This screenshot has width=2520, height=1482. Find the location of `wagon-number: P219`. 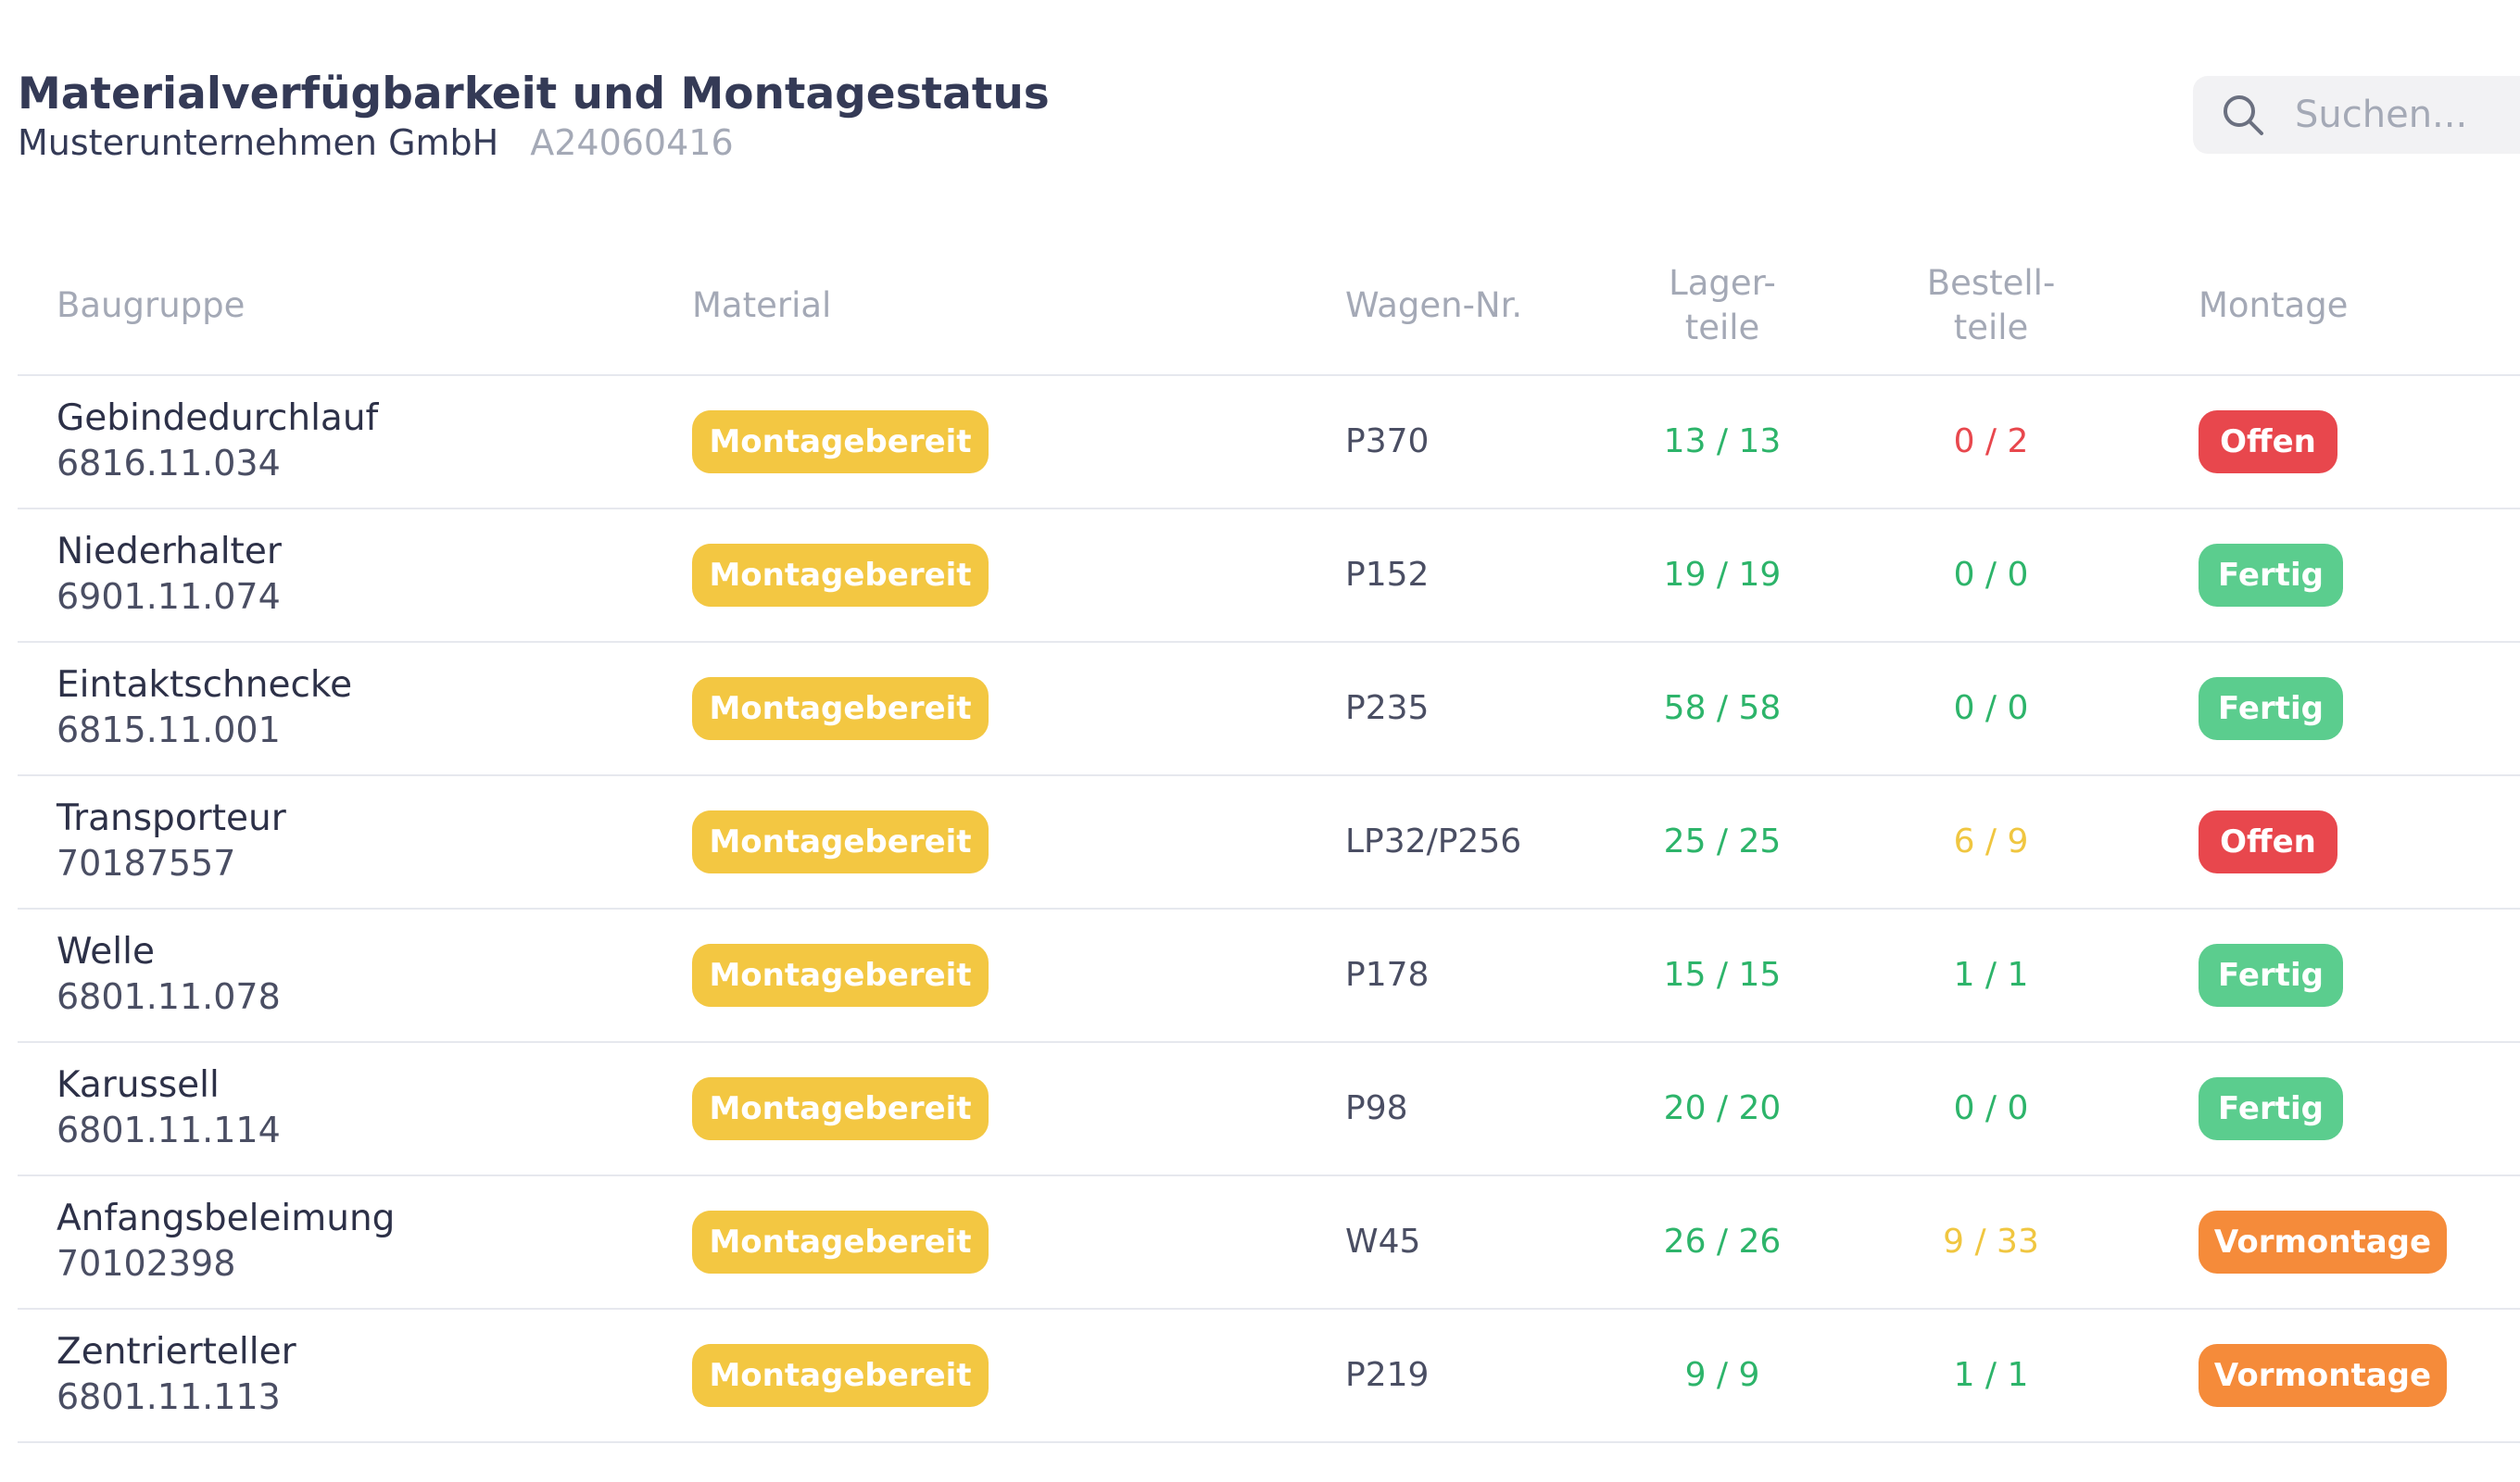

wagon-number: P219 is located at coordinates (1387, 1375).